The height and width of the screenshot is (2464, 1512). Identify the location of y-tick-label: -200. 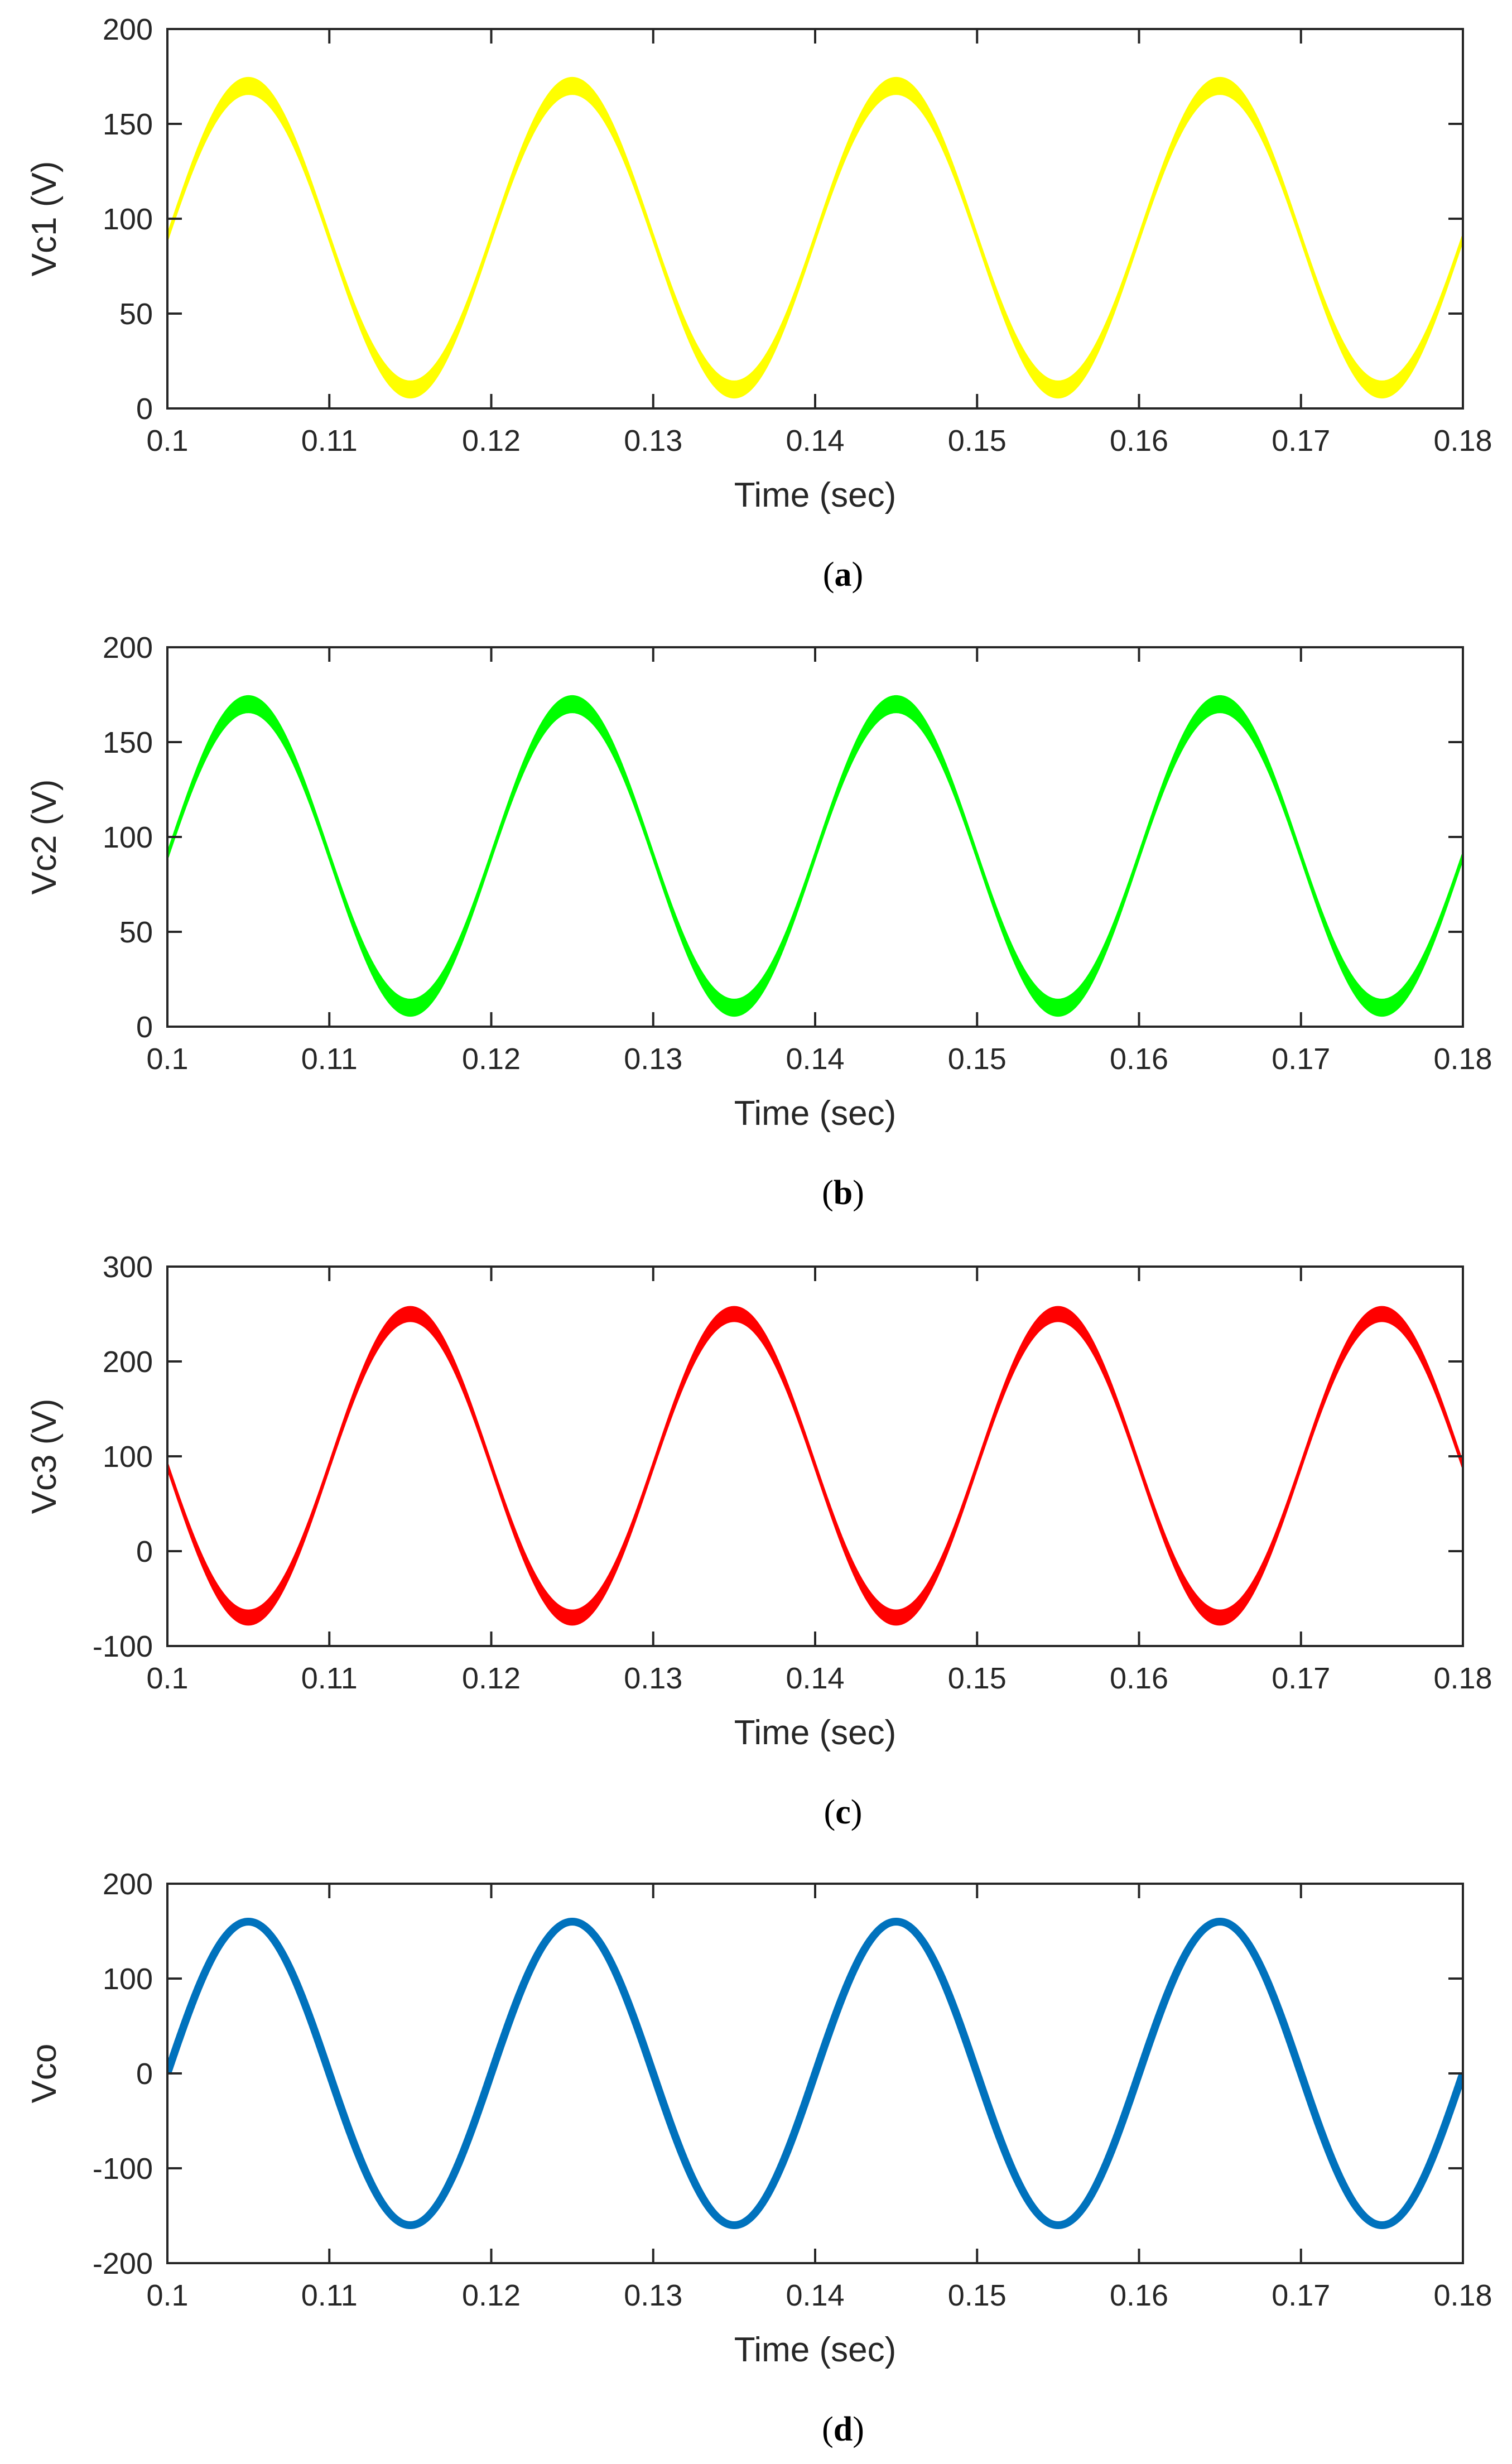
(123, 2263).